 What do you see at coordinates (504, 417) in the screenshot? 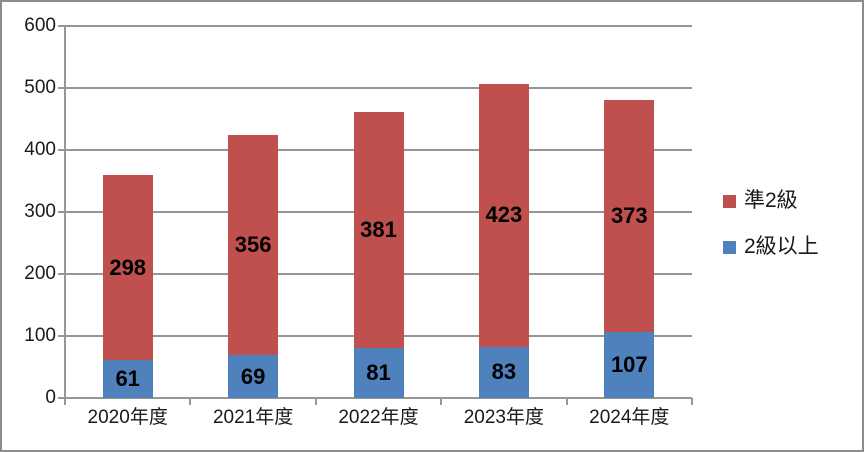
I see `x-axis-label-2023年度: 2023年度` at bounding box center [504, 417].